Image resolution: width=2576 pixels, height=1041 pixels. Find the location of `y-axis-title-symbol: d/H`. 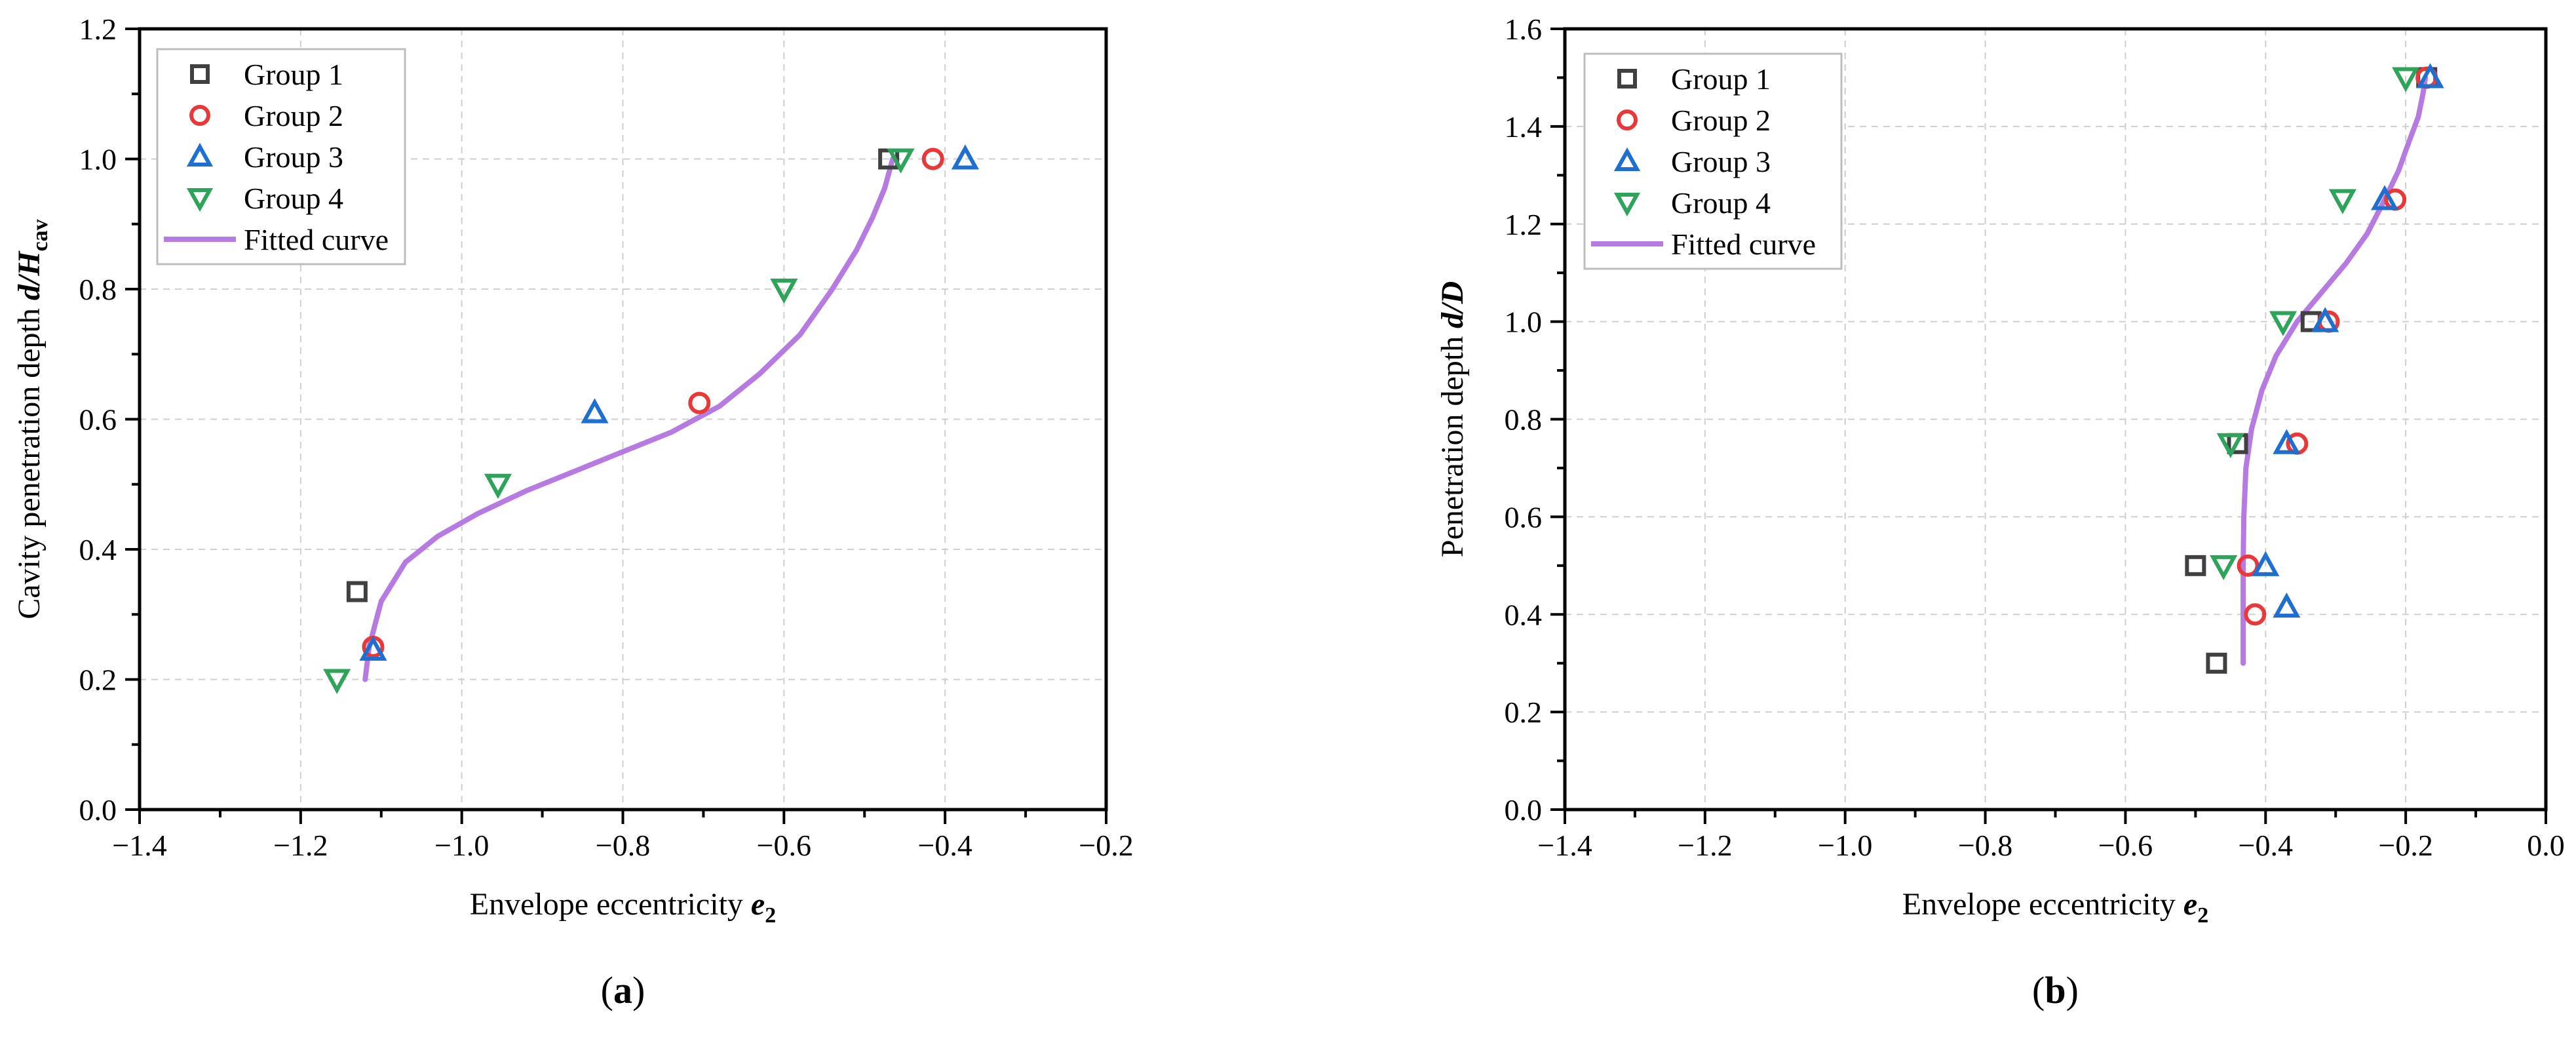

y-axis-title-symbol: d/H is located at coordinates (29, 275).